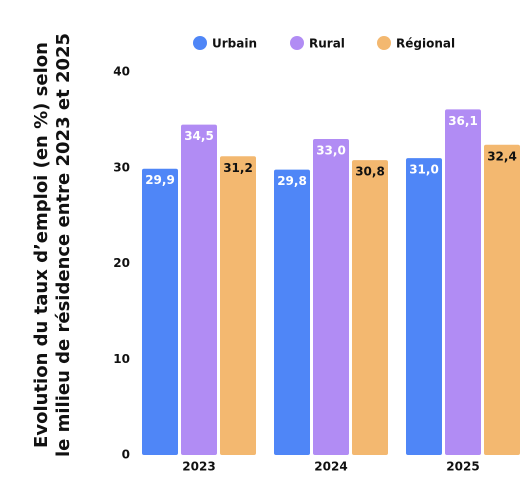 The width and height of the screenshot is (530, 488). What do you see at coordinates (121, 72) in the screenshot?
I see `y-tick-label: 40` at bounding box center [121, 72].